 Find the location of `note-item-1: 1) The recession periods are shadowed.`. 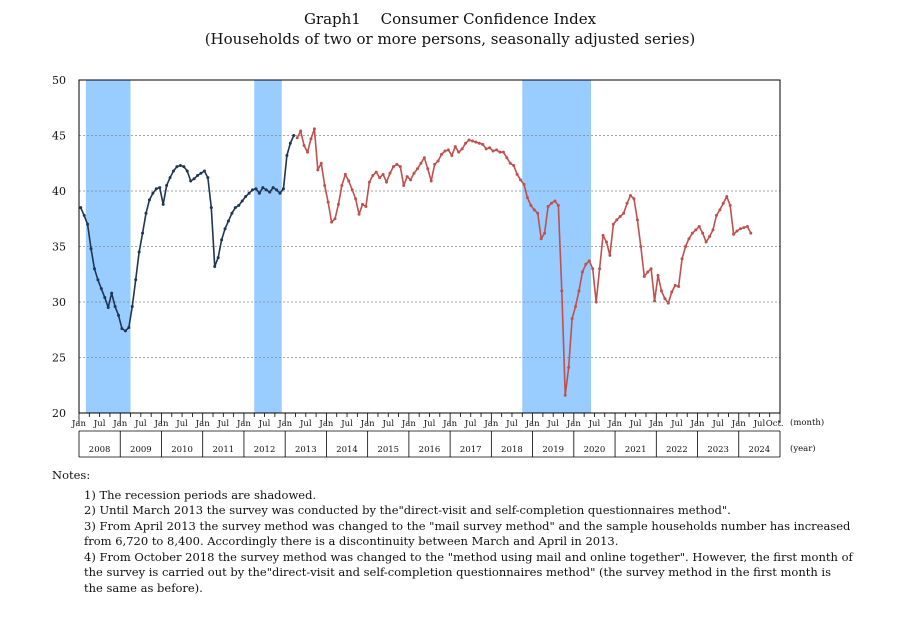

note-item-1: 1) The recession periods are shadowed. is located at coordinates (200, 494).